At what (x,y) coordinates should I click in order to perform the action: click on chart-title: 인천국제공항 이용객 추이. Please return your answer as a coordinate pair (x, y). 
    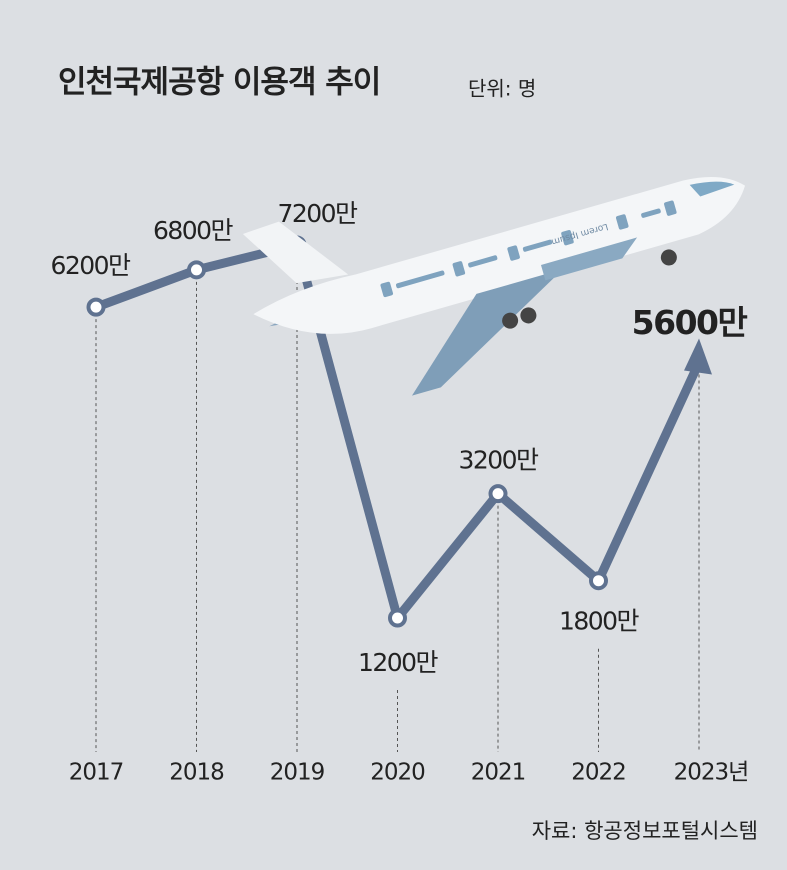
    Looking at the image, I should click on (219, 83).